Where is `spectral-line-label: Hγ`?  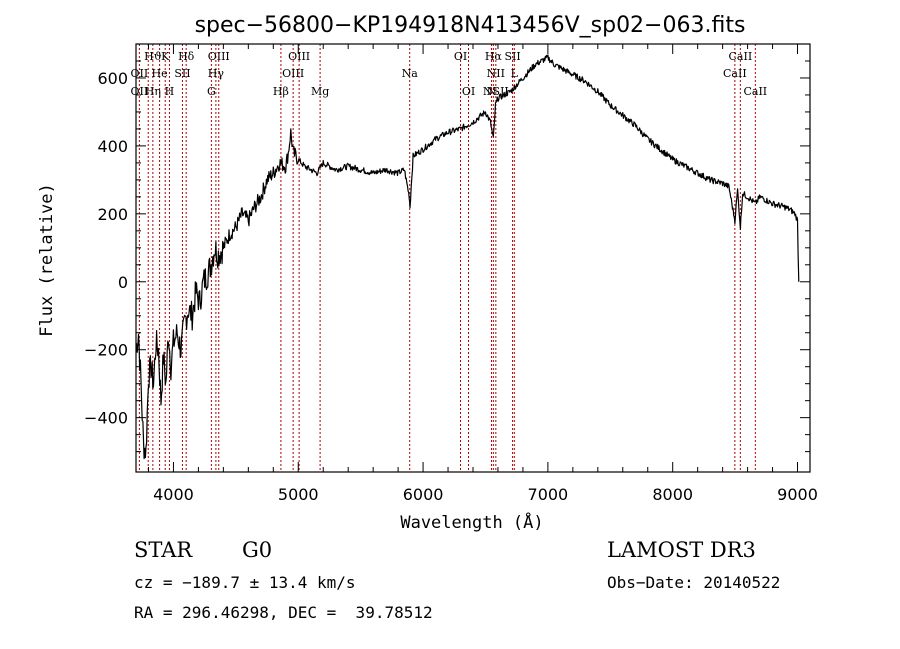
spectral-line-label: Hγ is located at coordinates (216, 73).